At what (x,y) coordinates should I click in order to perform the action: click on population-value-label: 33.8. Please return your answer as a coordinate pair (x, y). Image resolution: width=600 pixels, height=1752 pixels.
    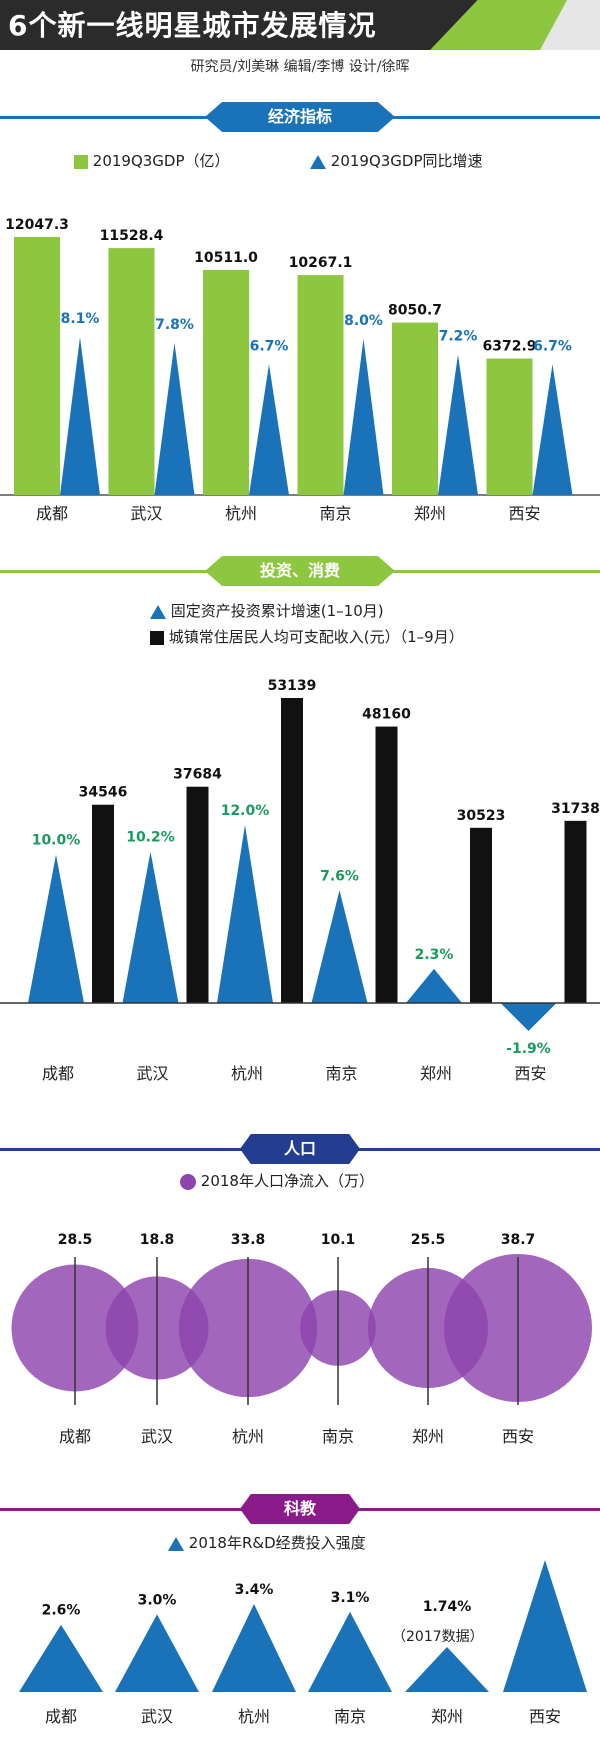
    Looking at the image, I should click on (248, 1240).